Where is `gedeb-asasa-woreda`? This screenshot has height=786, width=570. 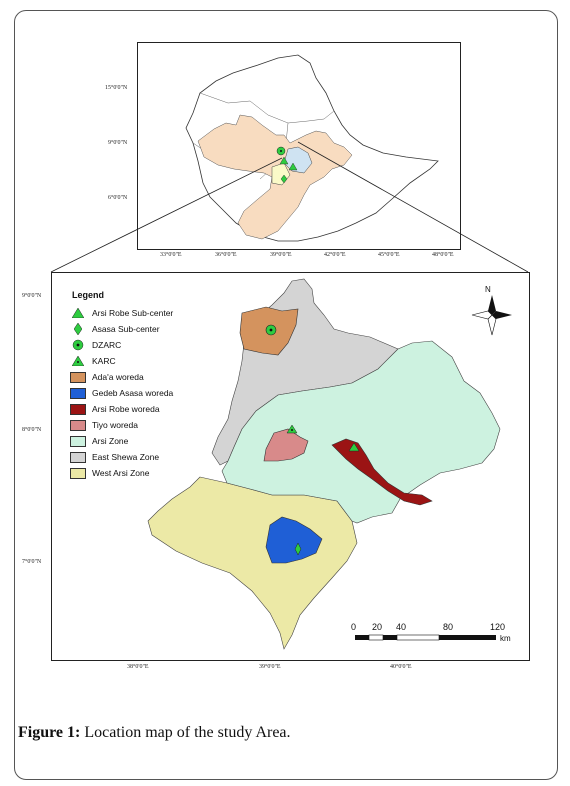
gedeb-asasa-woreda is located at coordinates (294, 540).